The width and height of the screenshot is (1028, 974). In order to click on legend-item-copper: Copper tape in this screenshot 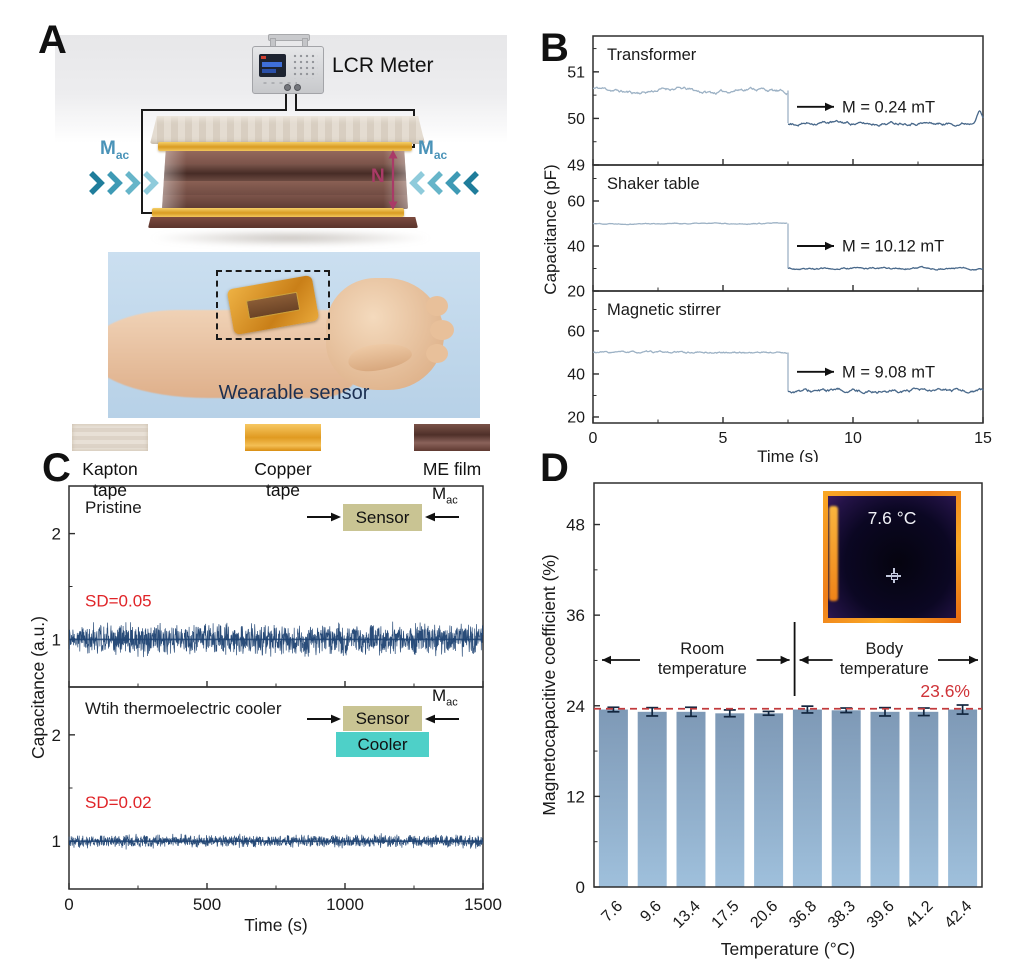, I will do `click(283, 462)`.